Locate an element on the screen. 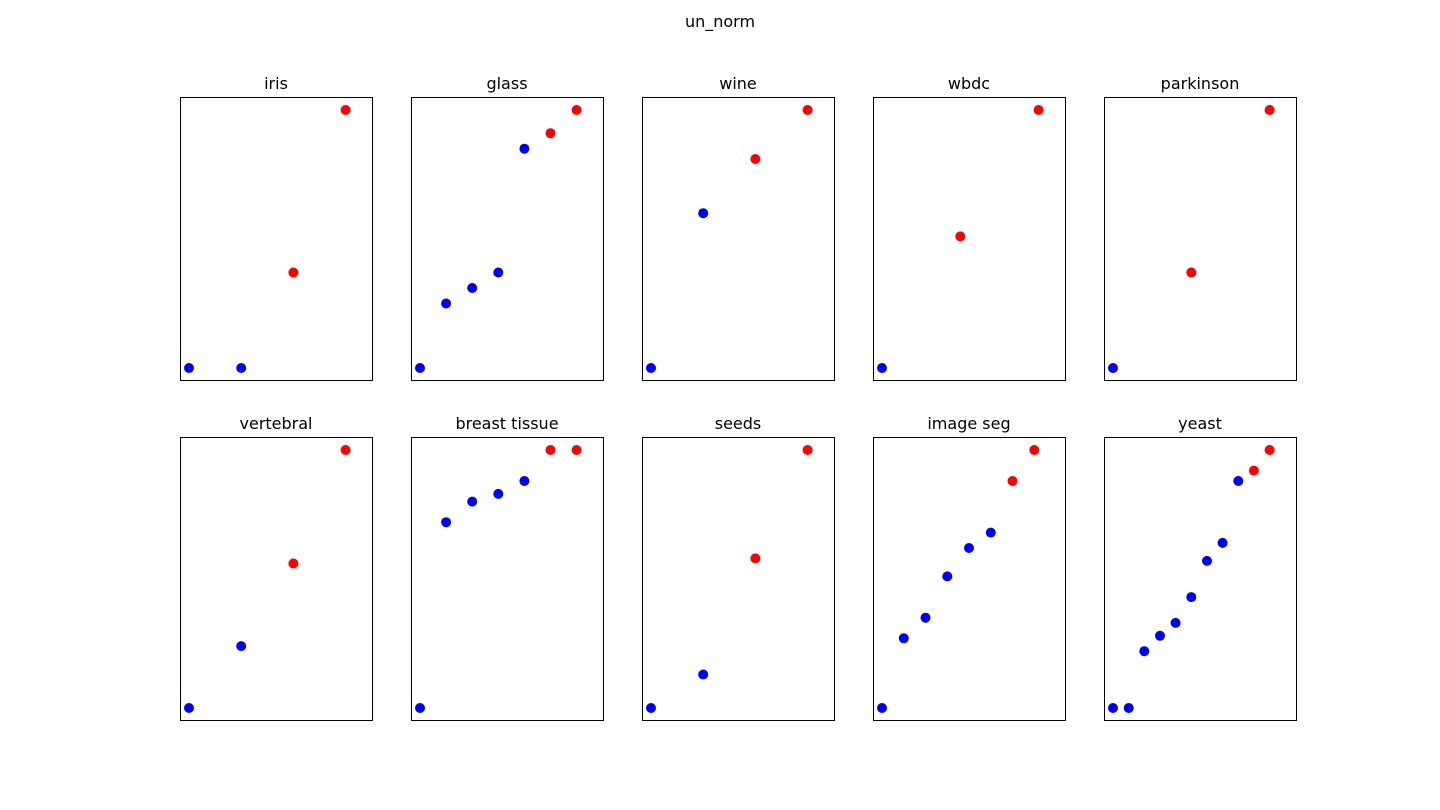  figure-title: un_norm is located at coordinates (720, 21).